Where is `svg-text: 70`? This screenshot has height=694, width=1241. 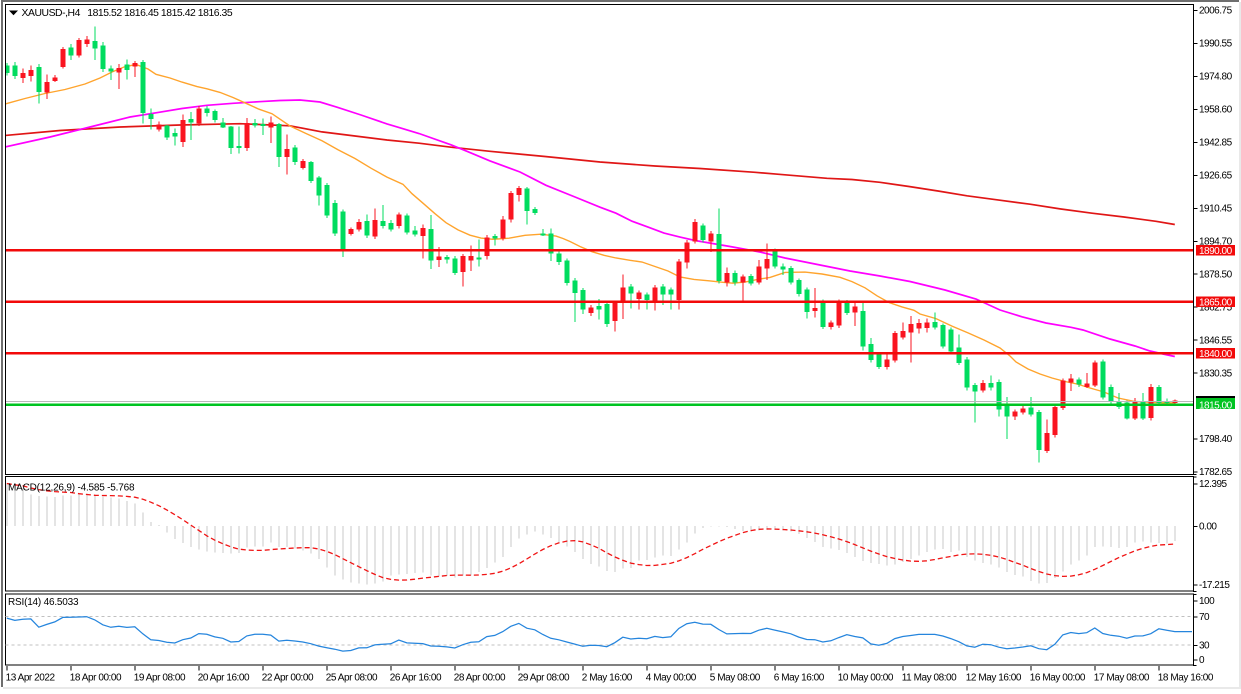
svg-text: 70 is located at coordinates (1204, 617).